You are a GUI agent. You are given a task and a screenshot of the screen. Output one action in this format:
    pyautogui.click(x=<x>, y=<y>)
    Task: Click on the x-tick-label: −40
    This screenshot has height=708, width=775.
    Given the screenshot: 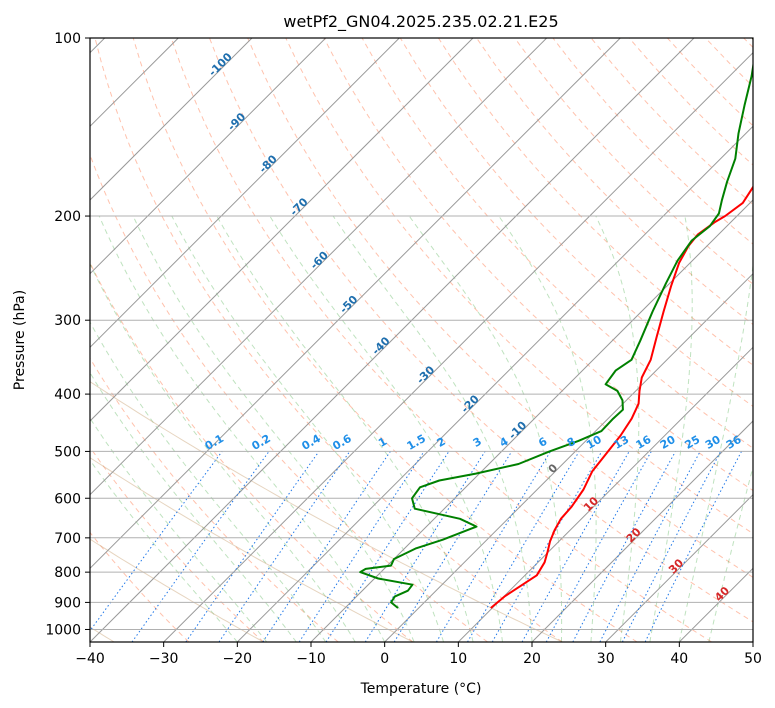 What is the action you would take?
    pyautogui.click(x=90, y=659)
    